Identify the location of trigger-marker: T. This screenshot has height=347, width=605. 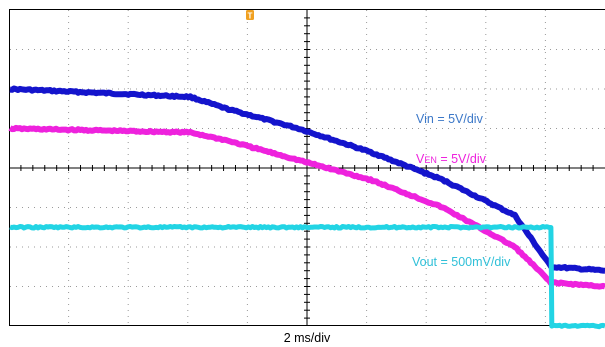
(250, 15).